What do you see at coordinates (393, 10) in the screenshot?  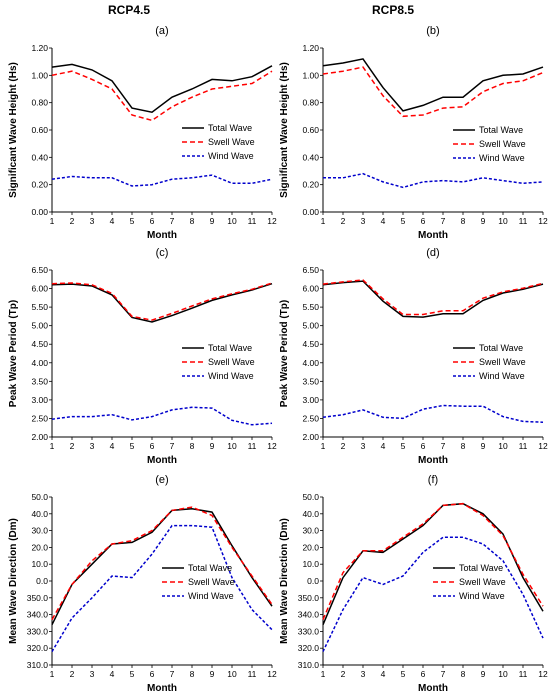 I see `column-title-rcp85: RCP8.5` at bounding box center [393, 10].